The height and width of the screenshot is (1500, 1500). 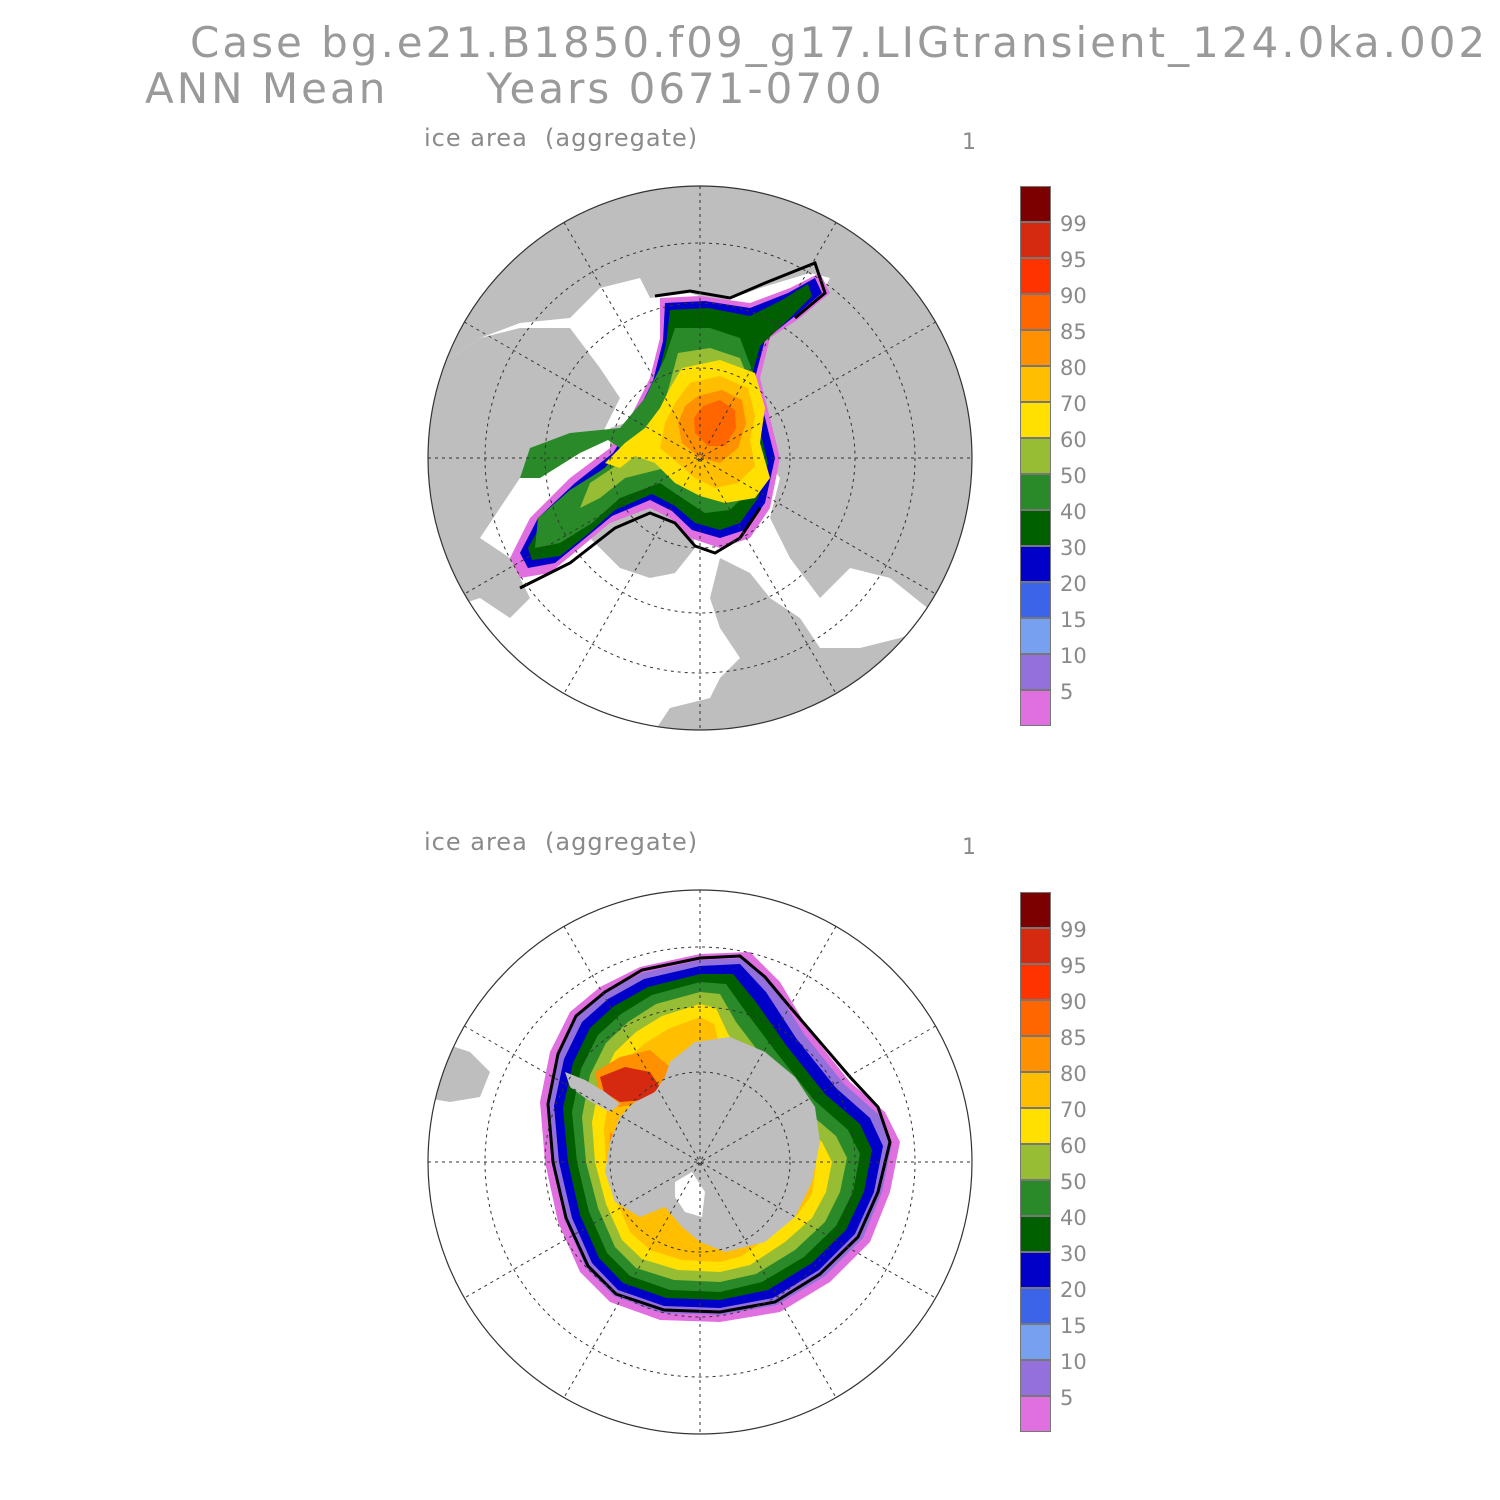 I want to click on colorbar-2-tick-label: 99, so click(x=1073, y=930).